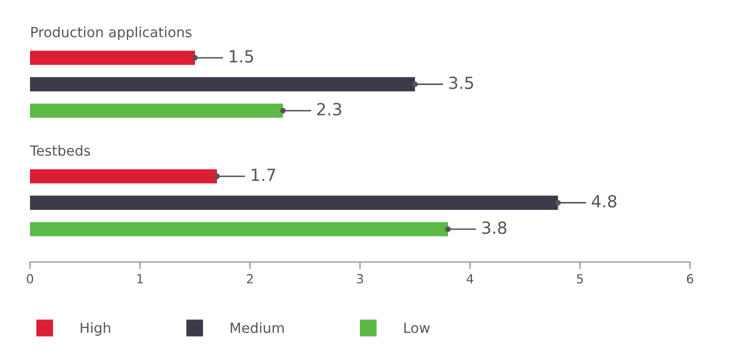 The width and height of the screenshot is (732, 359). What do you see at coordinates (60, 150) in the screenshot?
I see `y-tick-label: Testbeds` at bounding box center [60, 150].